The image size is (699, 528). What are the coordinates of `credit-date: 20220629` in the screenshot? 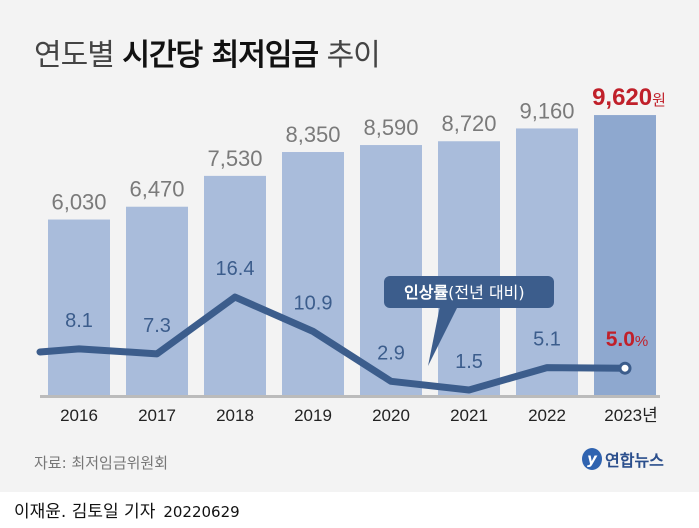 It's located at (201, 512).